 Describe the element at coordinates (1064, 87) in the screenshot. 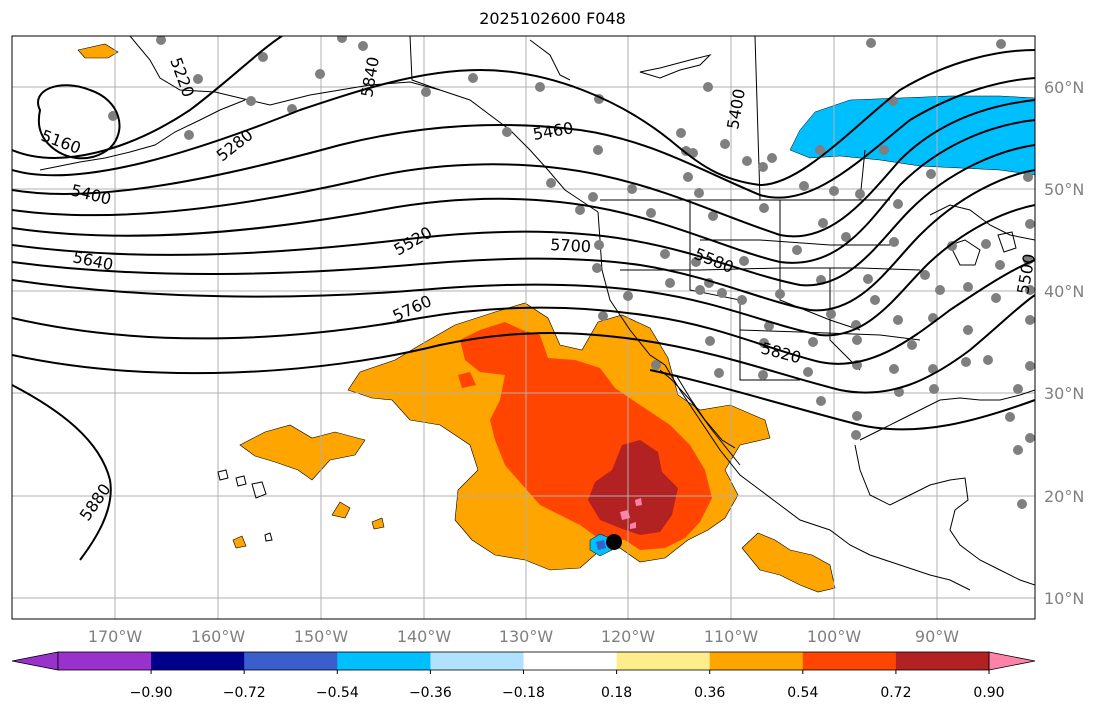

I see `lat-tick-label: 60°N` at that location.